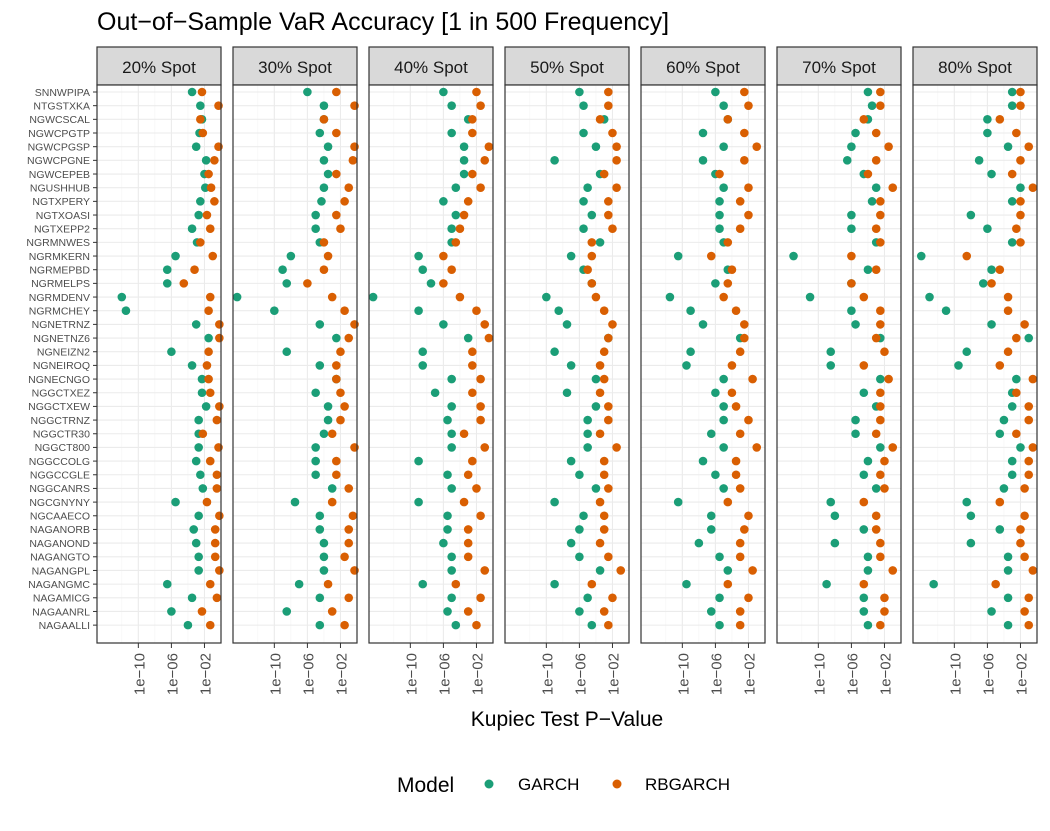  I want to click on y-category-label: NGCGNYNY, so click(59, 503).